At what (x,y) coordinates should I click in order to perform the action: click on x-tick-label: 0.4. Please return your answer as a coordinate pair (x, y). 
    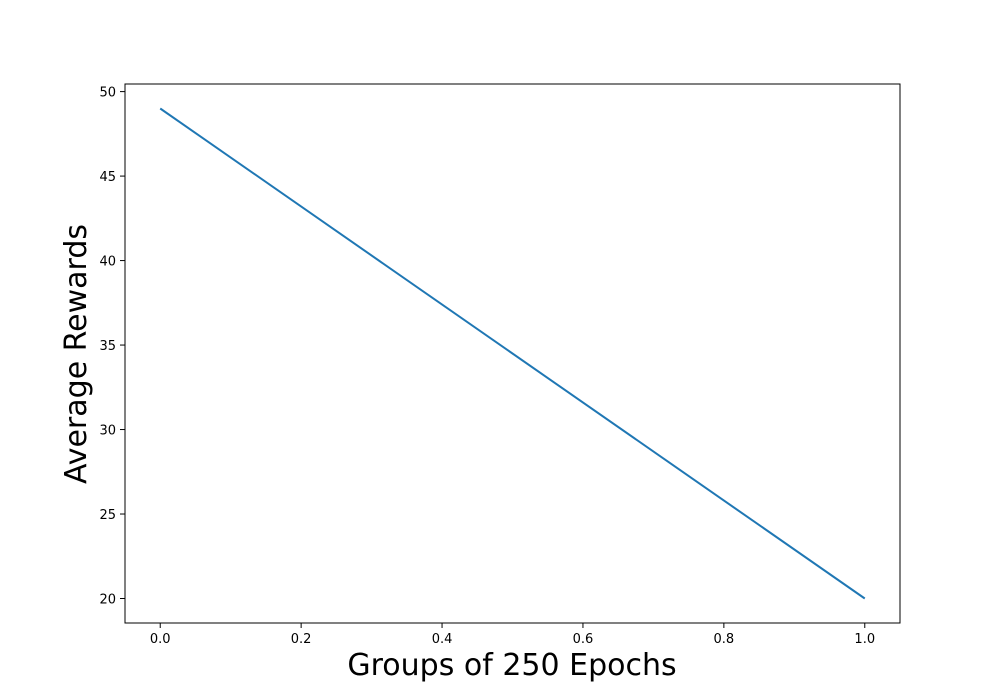
    Looking at the image, I should click on (442, 639).